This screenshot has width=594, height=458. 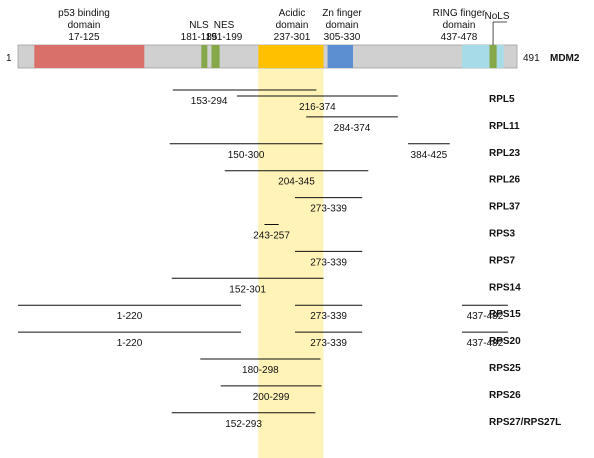 What do you see at coordinates (199, 37) in the screenshot?
I see `domain-range-nls: 181-185` at bounding box center [199, 37].